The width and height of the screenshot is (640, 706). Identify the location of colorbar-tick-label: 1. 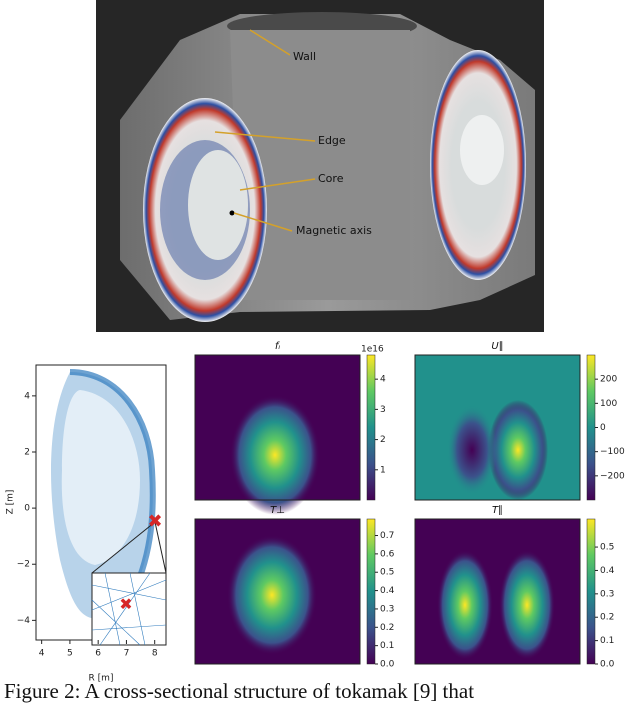
(383, 470).